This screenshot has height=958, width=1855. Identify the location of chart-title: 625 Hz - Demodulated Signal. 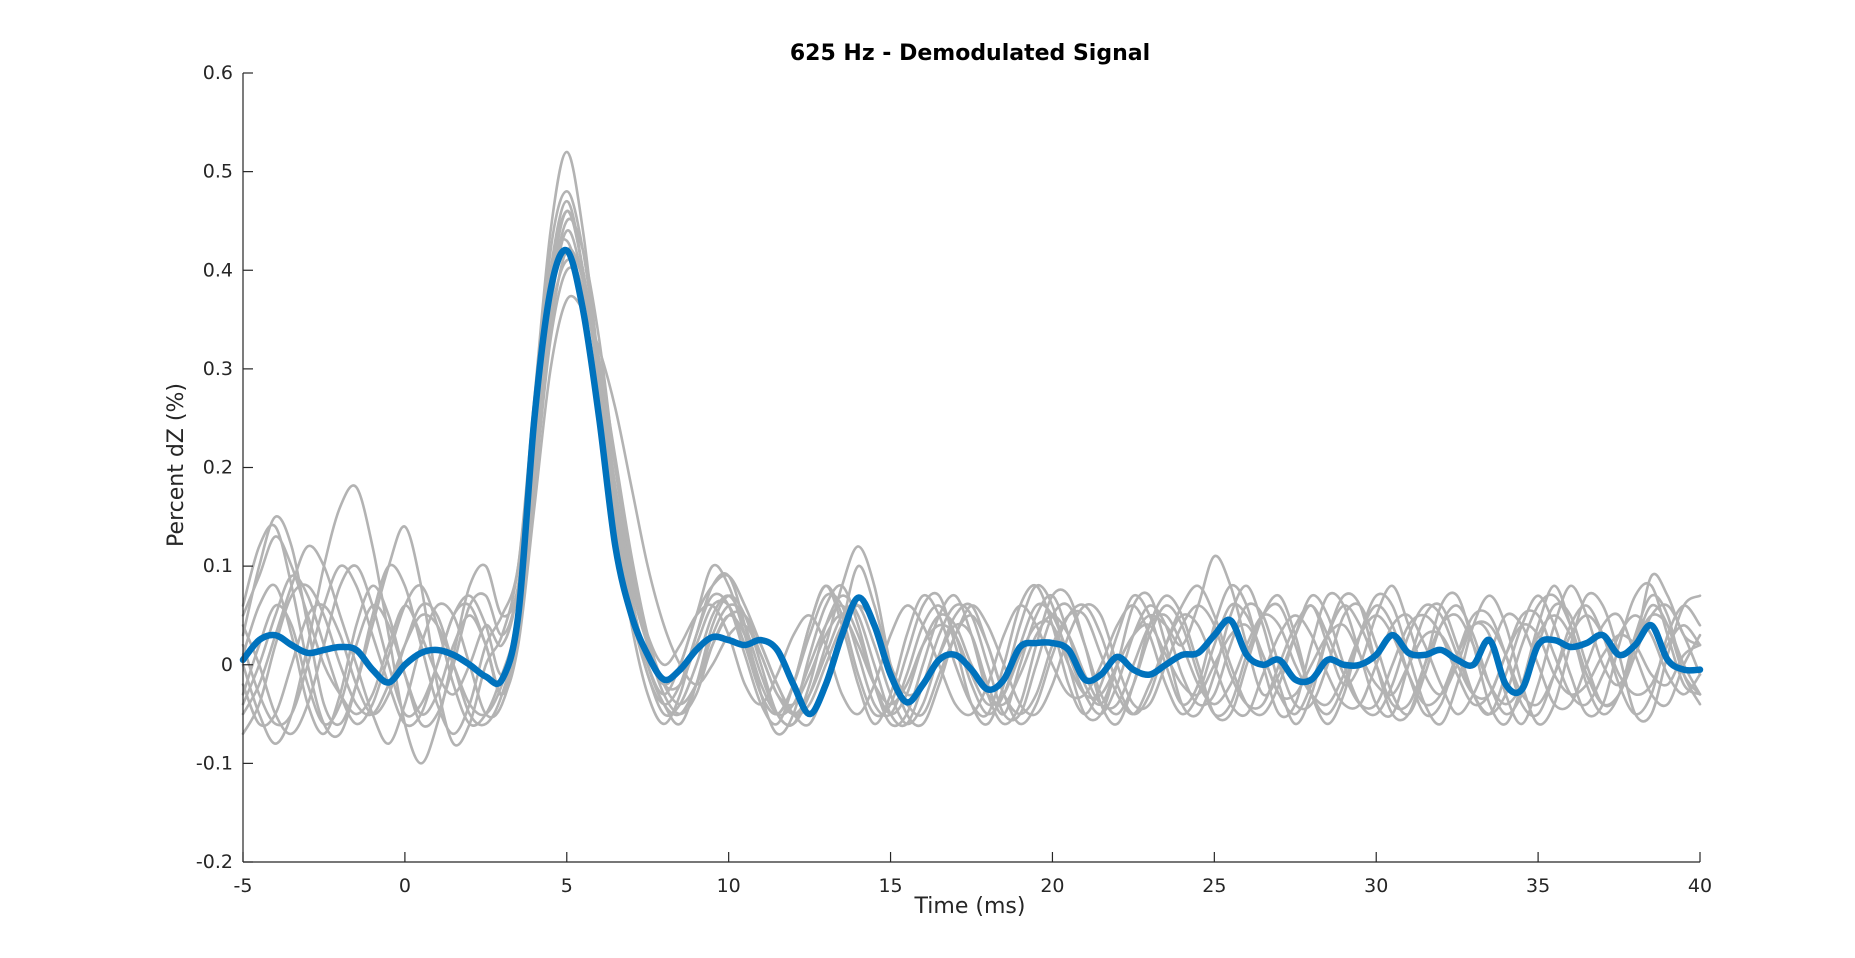
(970, 53).